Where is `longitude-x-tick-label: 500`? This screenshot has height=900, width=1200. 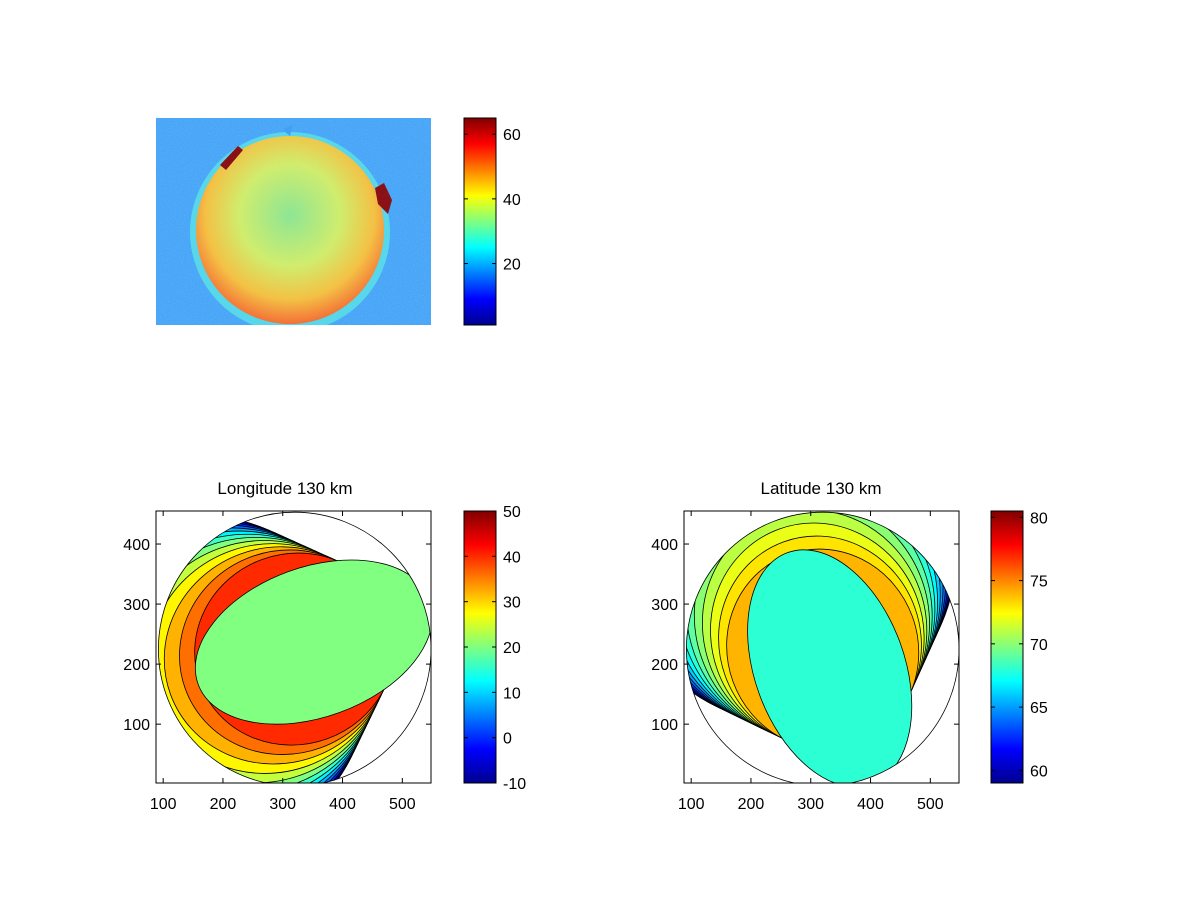
longitude-x-tick-label: 500 is located at coordinates (402, 804).